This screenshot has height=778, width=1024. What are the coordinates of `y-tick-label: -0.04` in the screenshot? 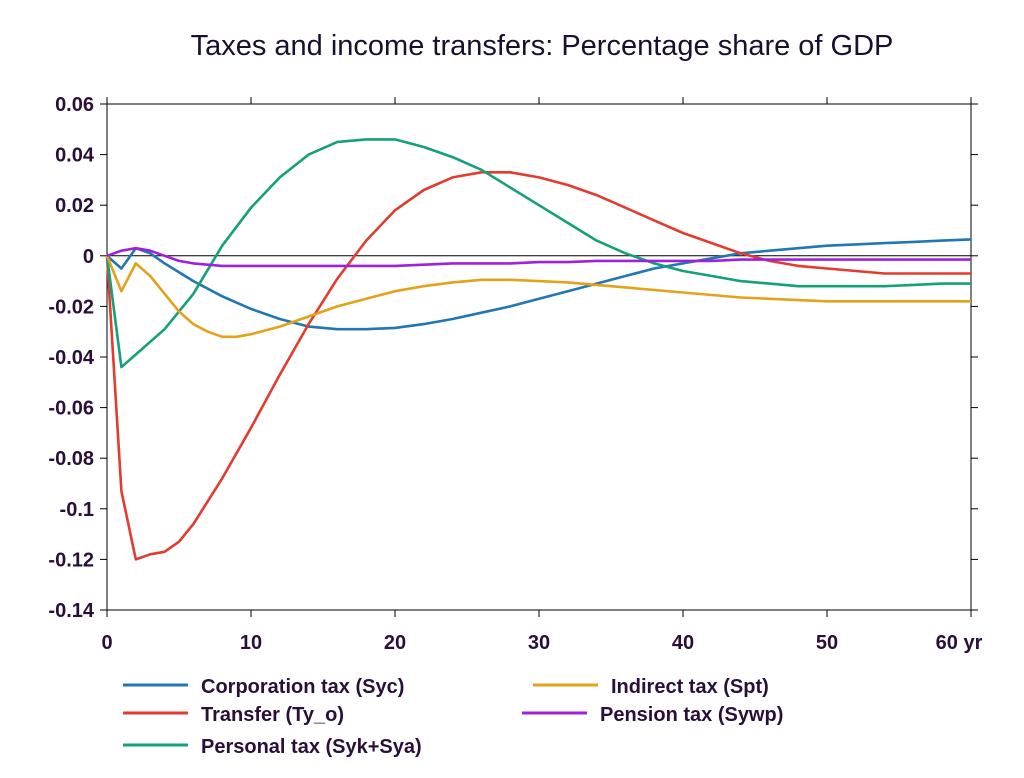 It's located at (71, 358).